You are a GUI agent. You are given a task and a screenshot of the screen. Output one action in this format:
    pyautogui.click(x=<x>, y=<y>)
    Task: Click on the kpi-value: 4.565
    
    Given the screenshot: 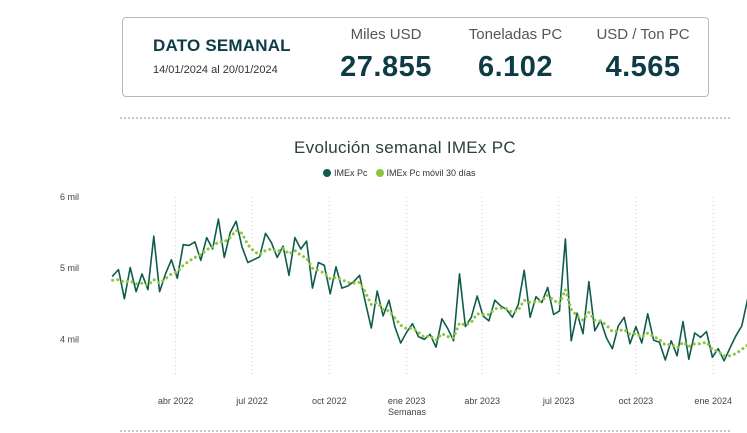 What is the action you would take?
    pyautogui.click(x=643, y=67)
    